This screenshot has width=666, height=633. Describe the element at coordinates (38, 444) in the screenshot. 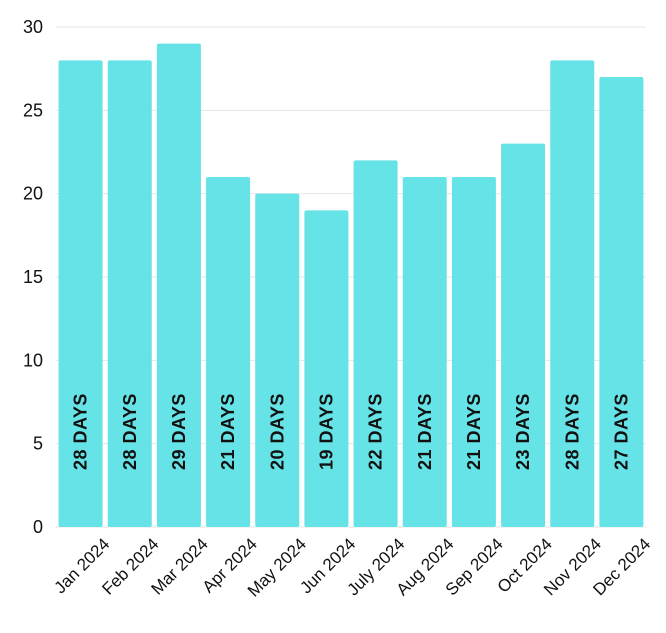

I see `y-tick-label: 5` at that location.